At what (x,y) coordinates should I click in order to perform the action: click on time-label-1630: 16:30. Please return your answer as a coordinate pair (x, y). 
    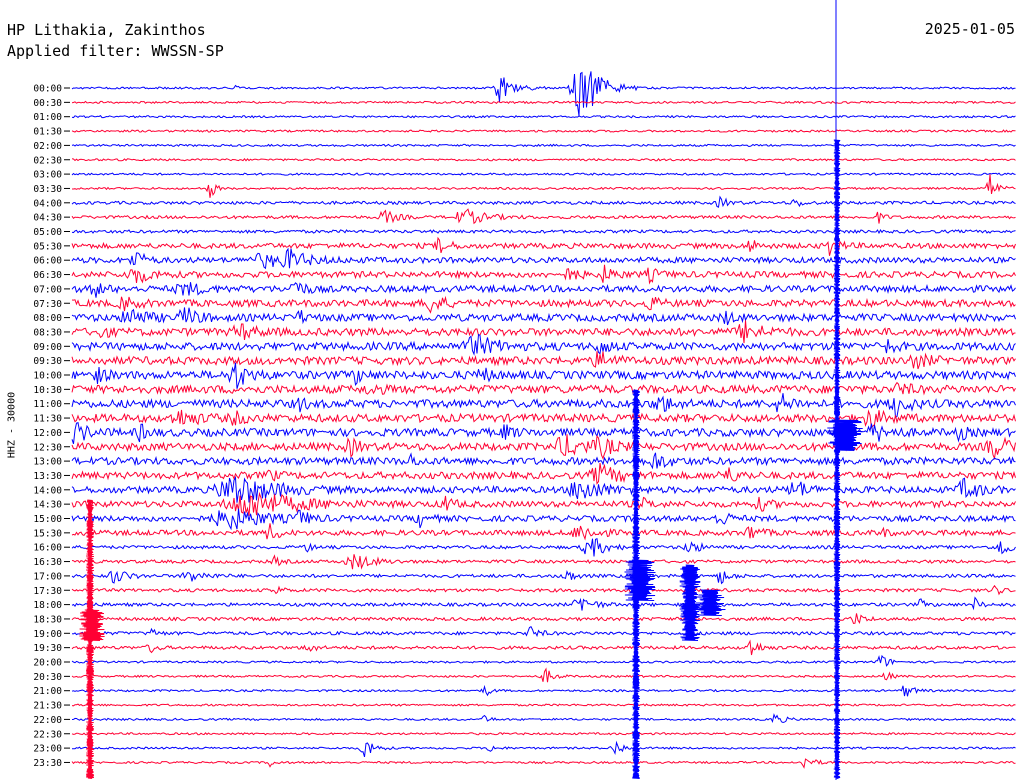
    Looking at the image, I should click on (47, 562).